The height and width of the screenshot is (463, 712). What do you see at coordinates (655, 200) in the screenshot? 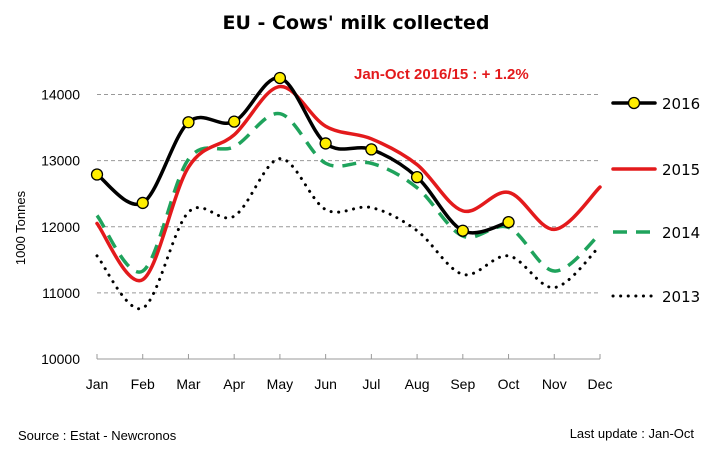
I see `legend: 2016 2015 2014 2013` at bounding box center [655, 200].